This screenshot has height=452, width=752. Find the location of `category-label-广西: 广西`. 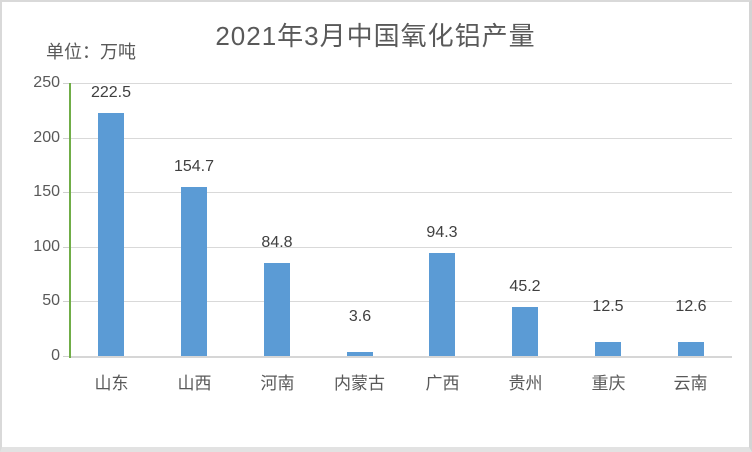

category-label-广西: 广西 is located at coordinates (442, 383).